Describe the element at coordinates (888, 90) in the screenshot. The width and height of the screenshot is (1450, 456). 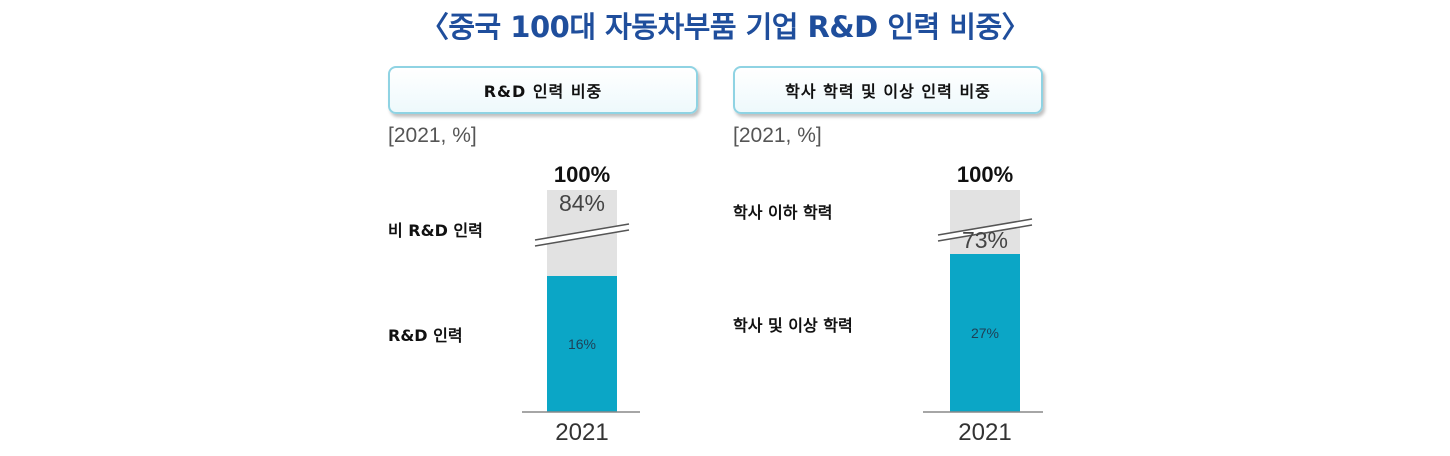
I see `chart-title-edu: 학사 학력 및 이상 인력 비중` at that location.